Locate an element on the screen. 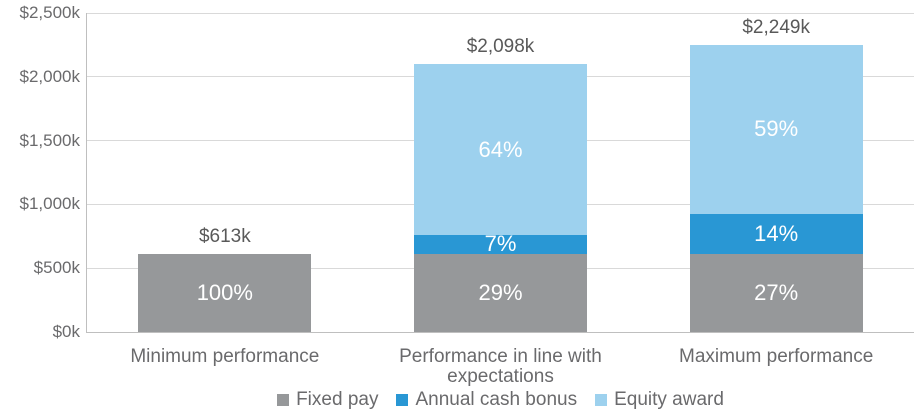  legend-swatch-fixed-pay is located at coordinates (283, 400).